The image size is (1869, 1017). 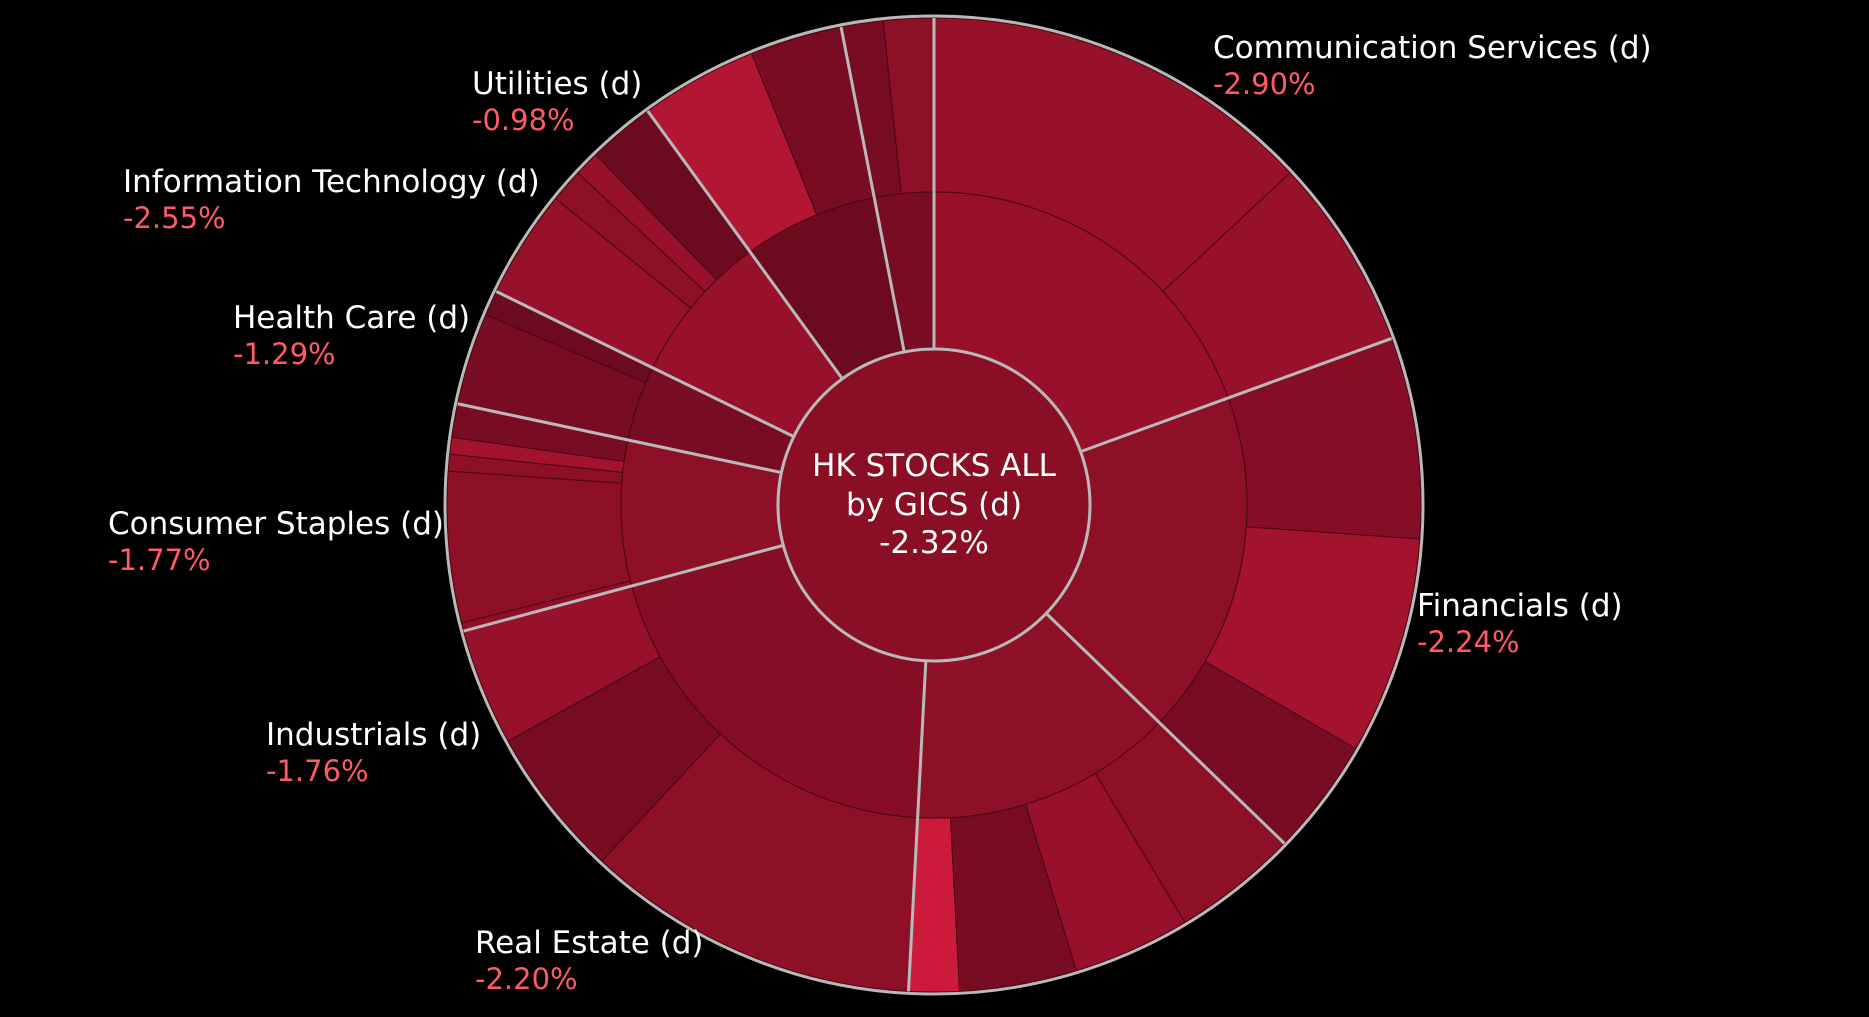 I want to click on label-information-technology: Information Technology (d) -2.55%, so click(x=331, y=200).